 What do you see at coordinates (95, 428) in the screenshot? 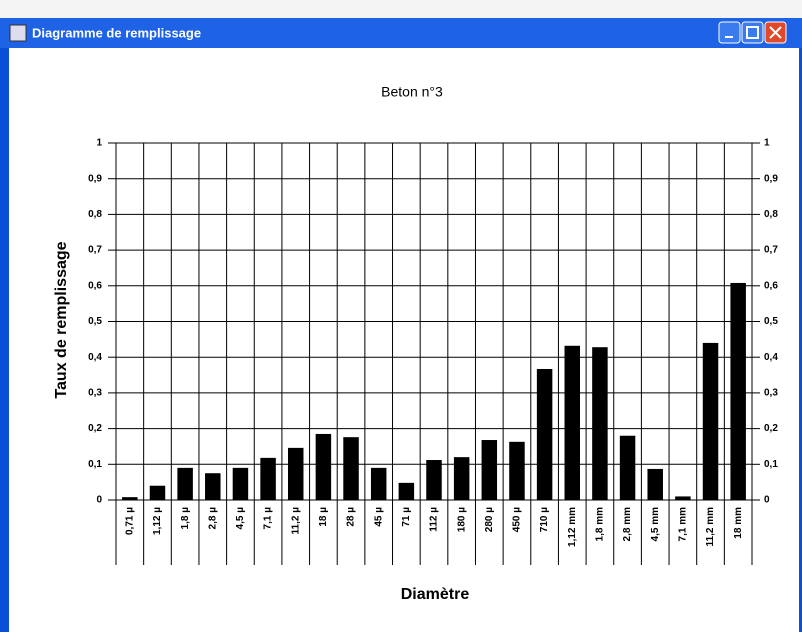
I see `y-tick-label: 0,2` at bounding box center [95, 428].